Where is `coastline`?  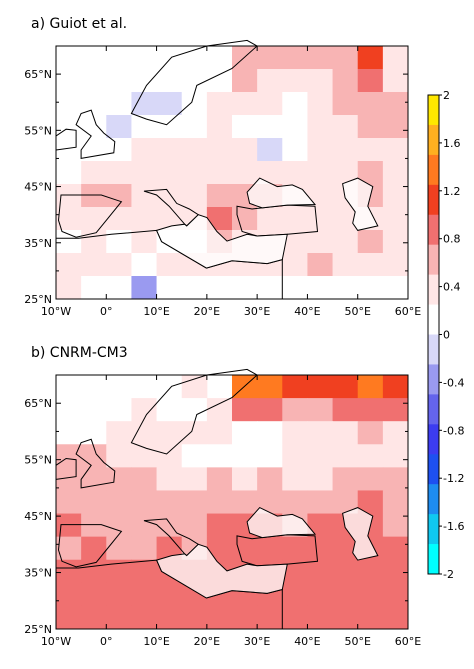 coastline is located at coordinates (194, 411).